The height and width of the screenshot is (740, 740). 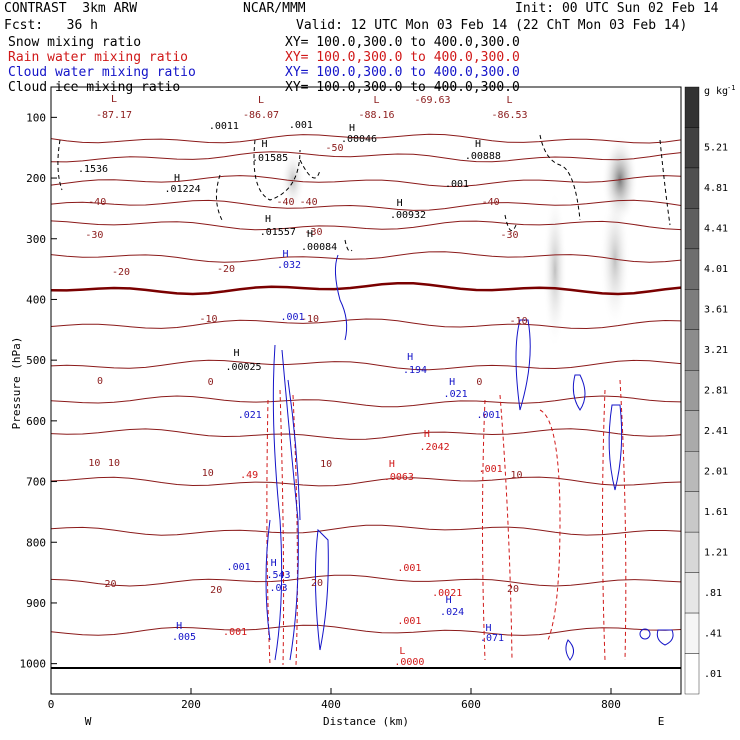 I want to click on contour-label: -50, so click(x=334, y=148).